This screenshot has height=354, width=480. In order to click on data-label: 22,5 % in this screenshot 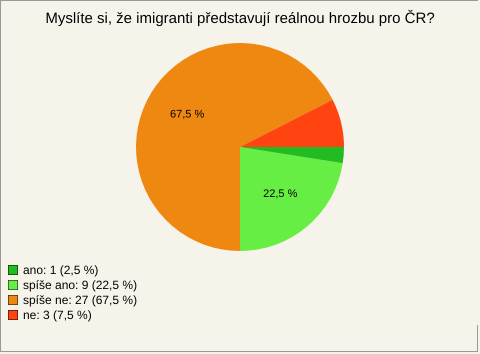, I will do `click(280, 194)`.